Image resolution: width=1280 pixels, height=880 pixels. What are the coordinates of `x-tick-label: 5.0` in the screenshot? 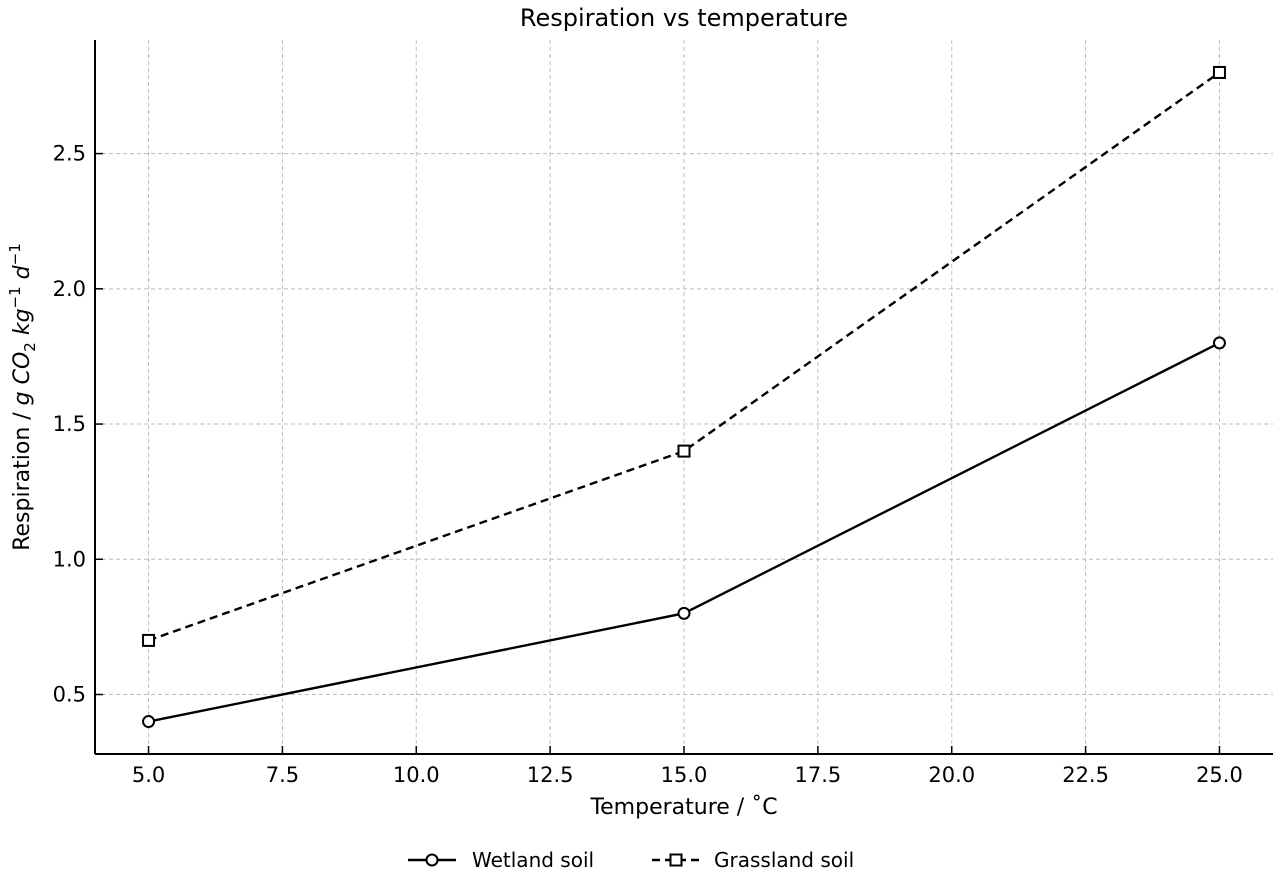 It's located at (148, 775).